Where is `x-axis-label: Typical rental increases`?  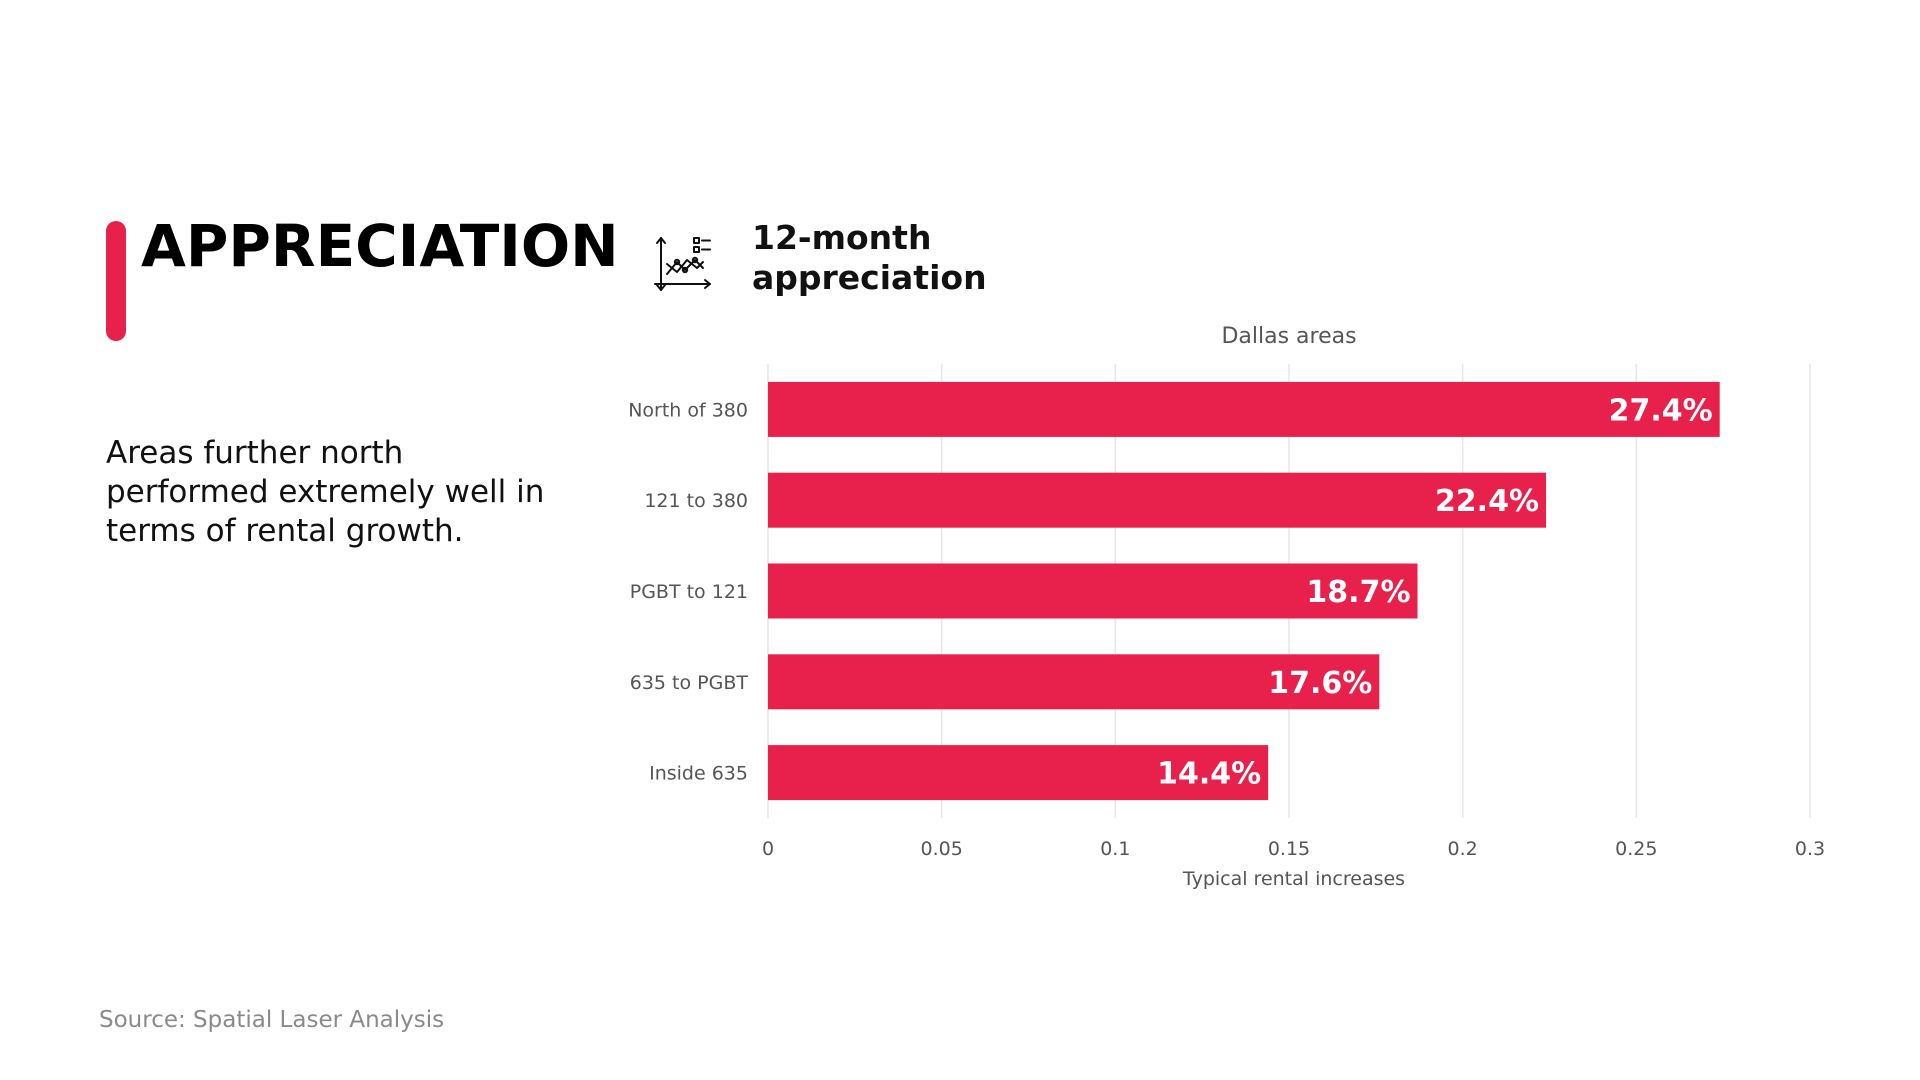
x-axis-label: Typical rental increases is located at coordinates (1293, 879).